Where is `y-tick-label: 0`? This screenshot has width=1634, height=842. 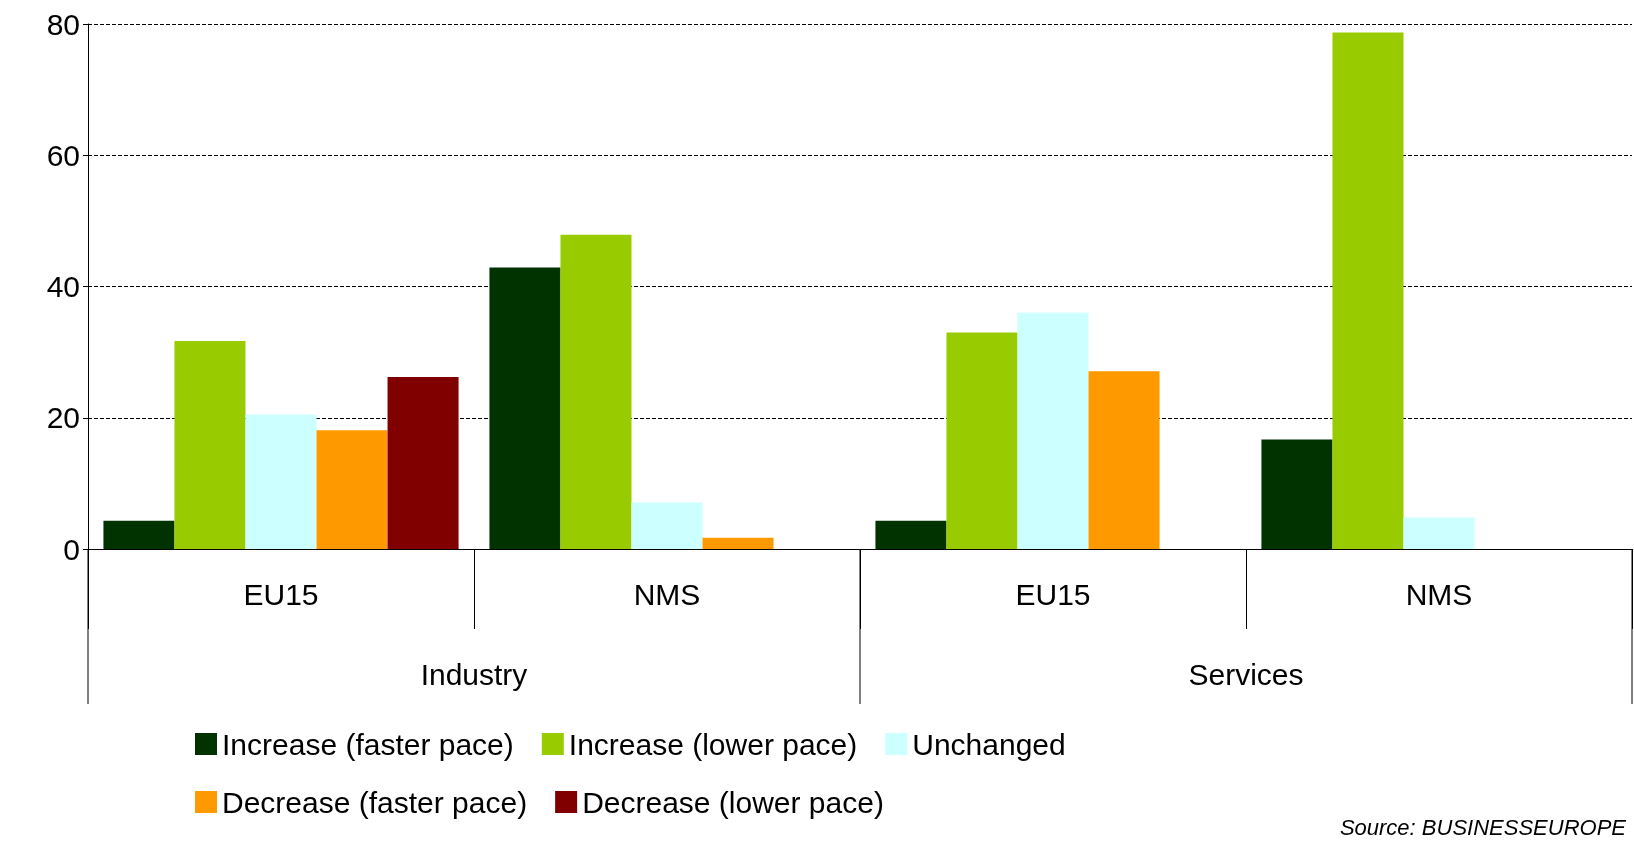
y-tick-label: 0 is located at coordinates (71, 549).